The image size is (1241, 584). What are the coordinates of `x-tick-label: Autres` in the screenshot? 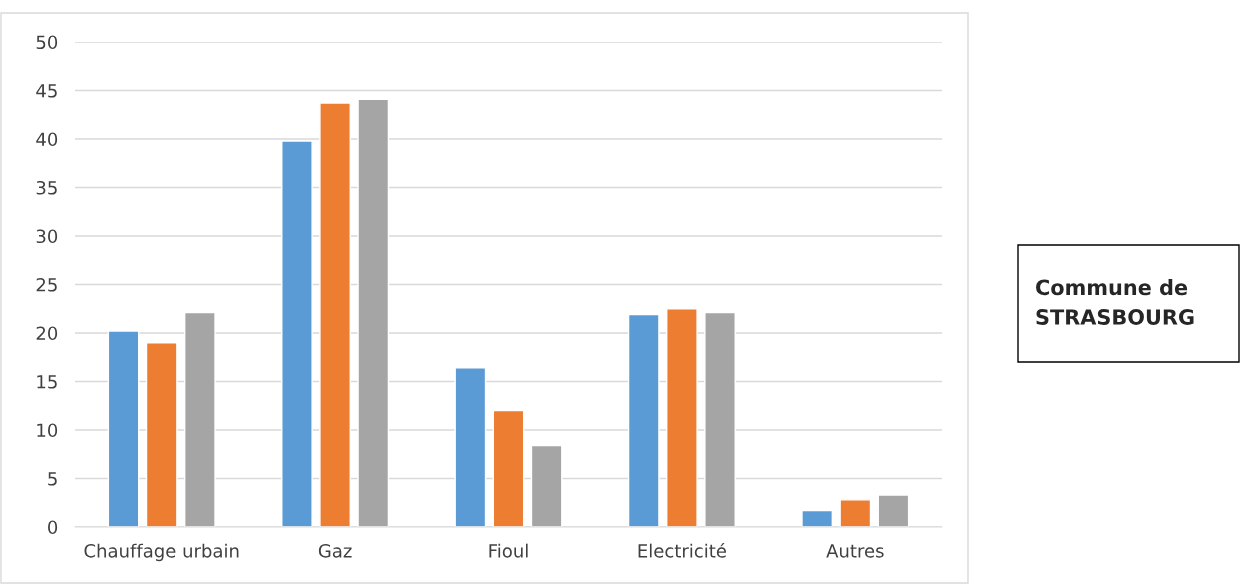 It's located at (855, 551).